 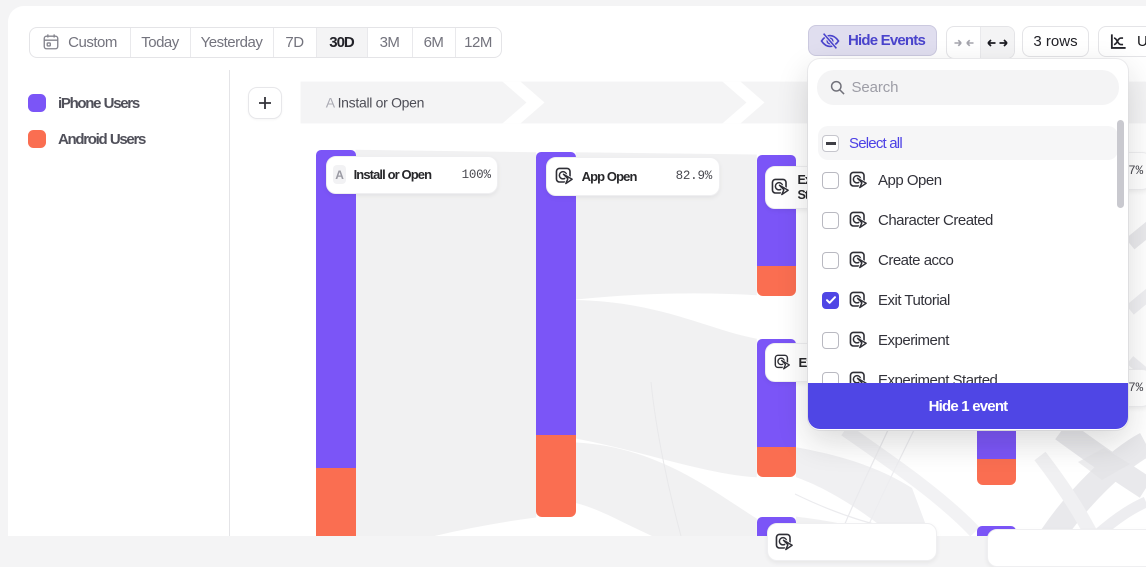 What do you see at coordinates (381, 103) in the screenshot?
I see `svg-text: Install or Open` at bounding box center [381, 103].